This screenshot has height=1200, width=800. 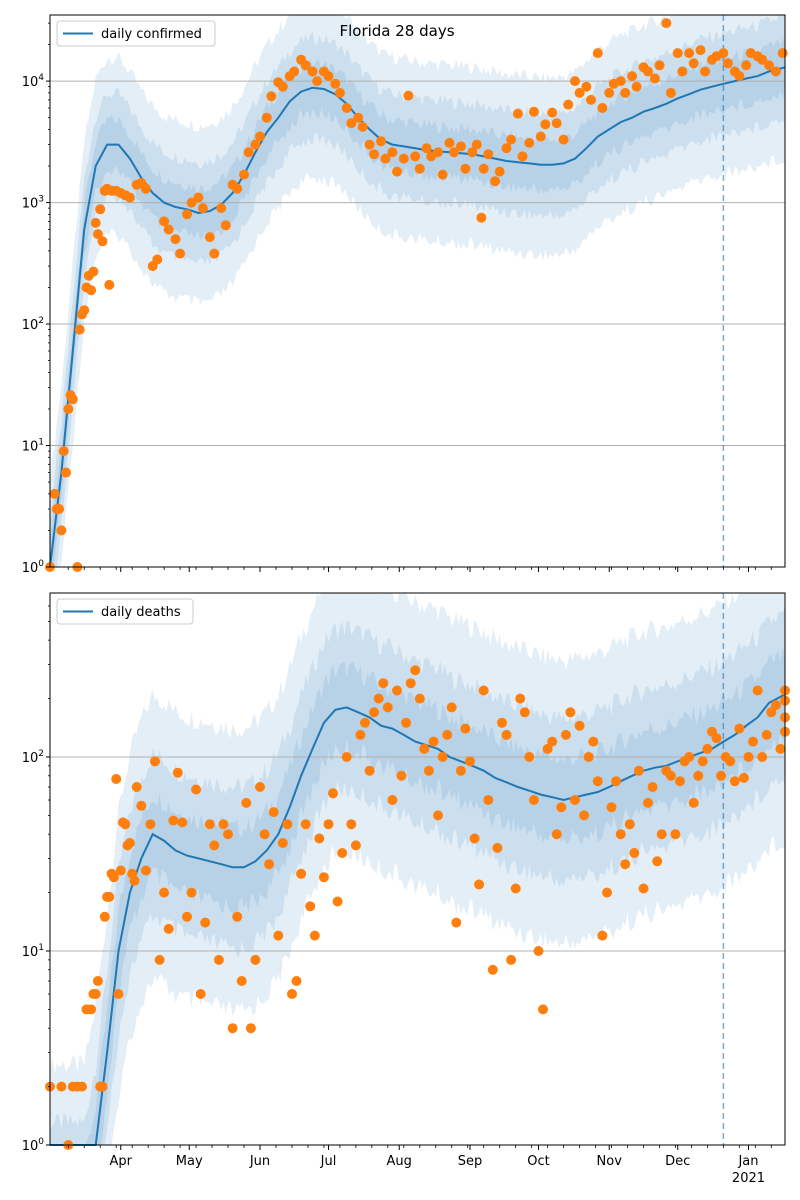 What do you see at coordinates (747, 1161) in the screenshot?
I see `x-tick-label: Jan` at bounding box center [747, 1161].